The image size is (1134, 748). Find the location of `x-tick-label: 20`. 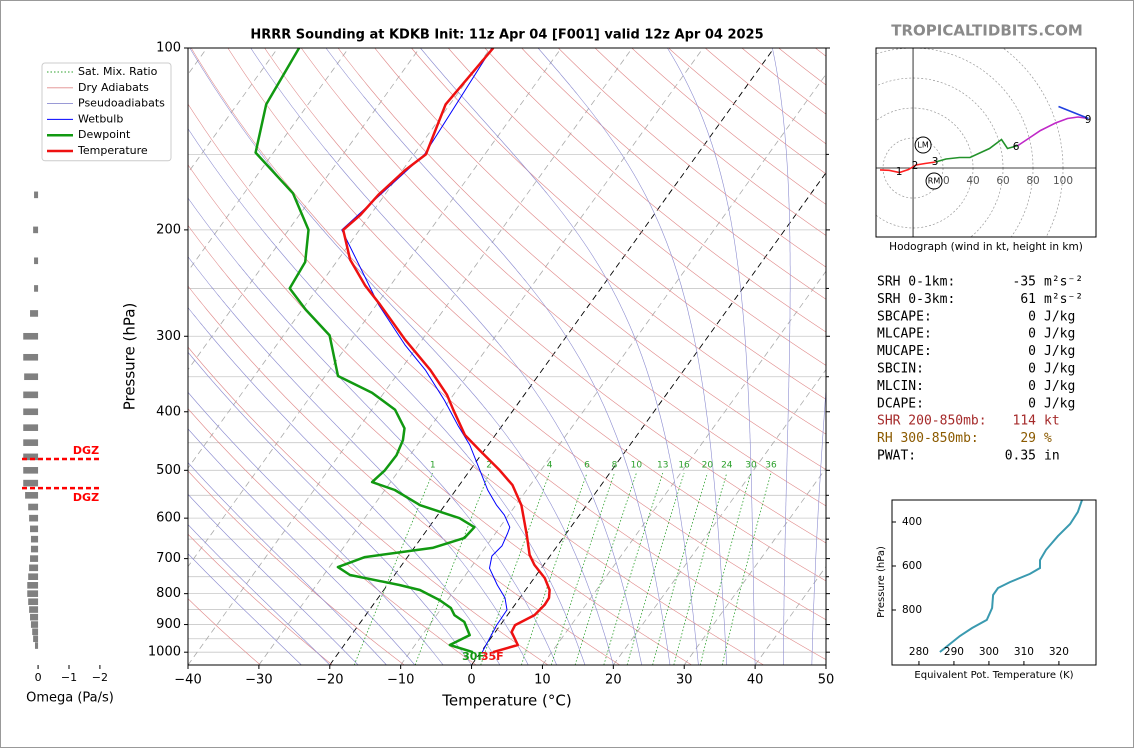

x-tick-label: 20 is located at coordinates (613, 680).